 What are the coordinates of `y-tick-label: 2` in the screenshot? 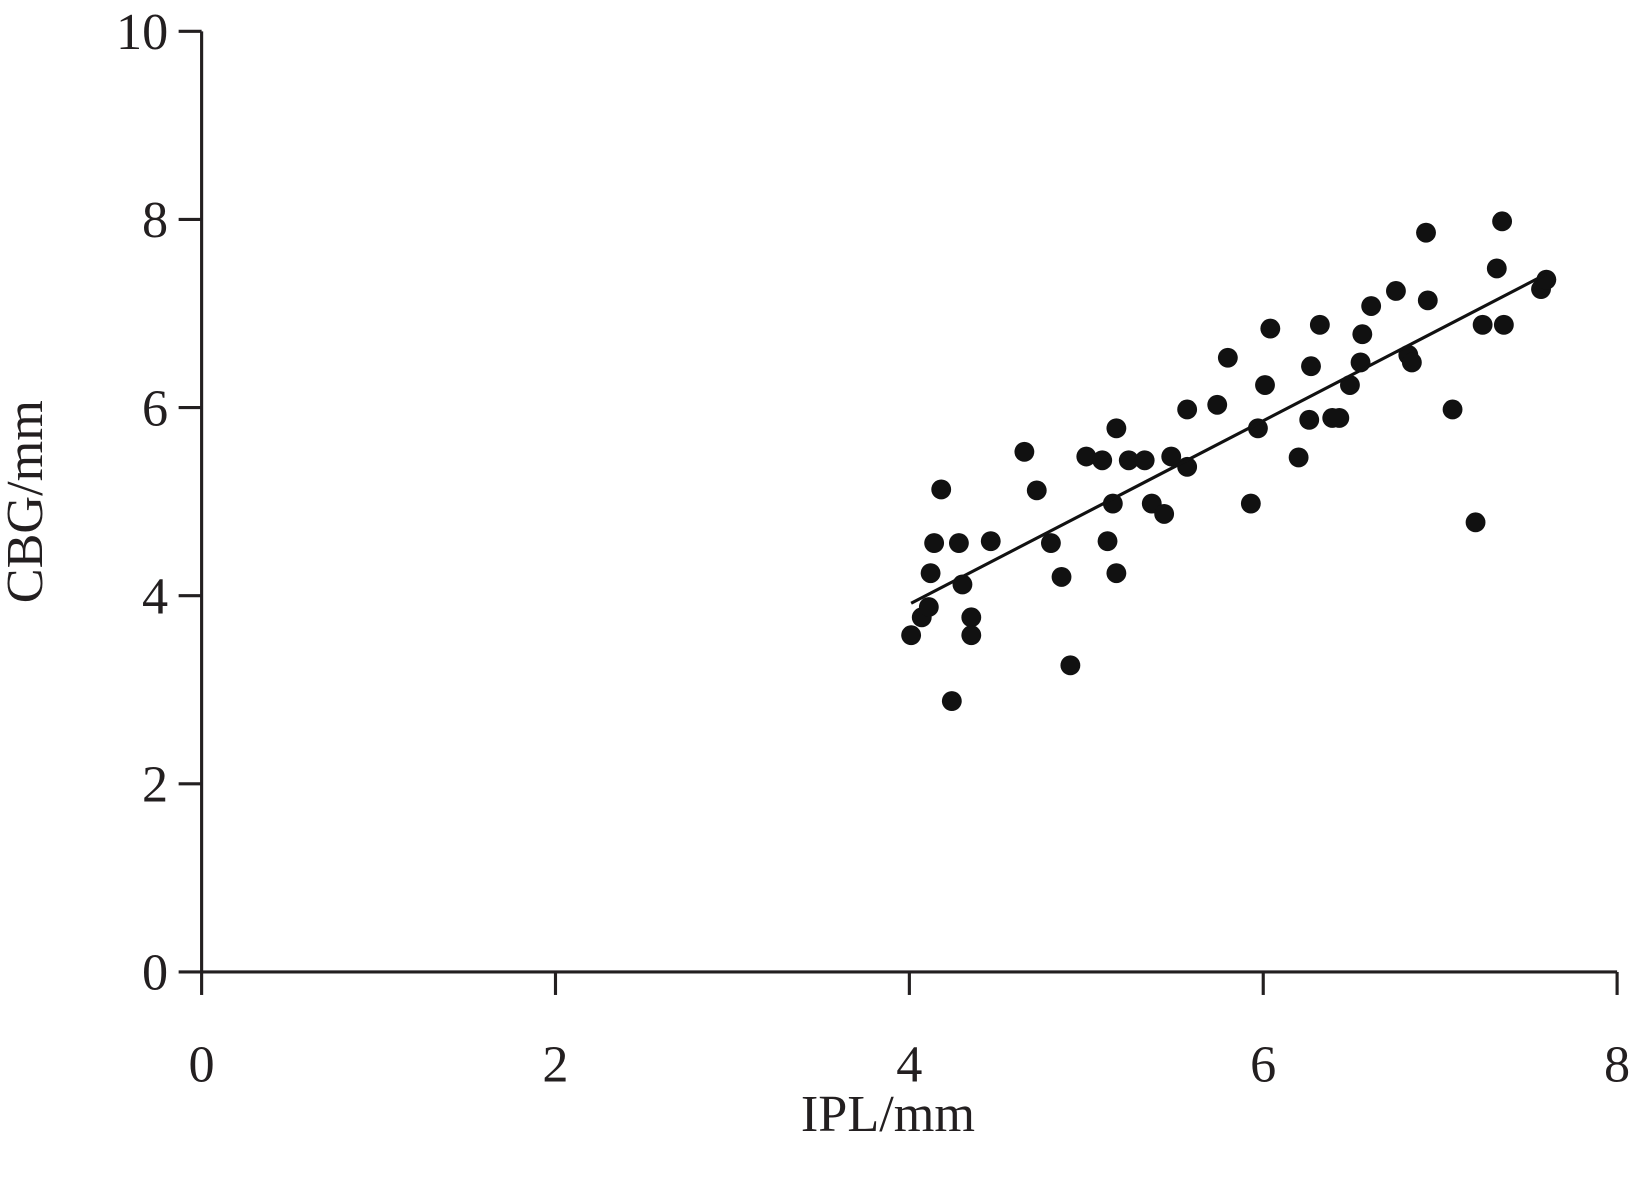 It's located at (155, 785).